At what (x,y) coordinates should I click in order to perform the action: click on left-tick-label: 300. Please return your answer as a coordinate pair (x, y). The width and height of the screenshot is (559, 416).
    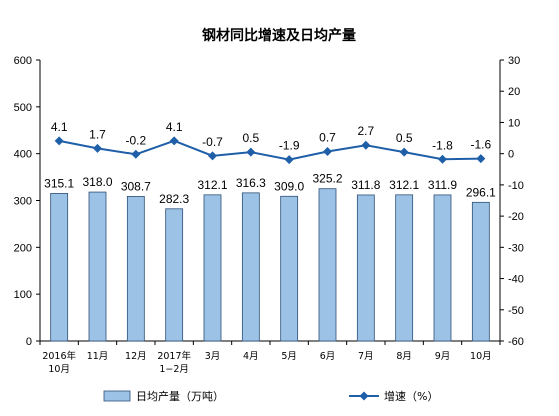
    Looking at the image, I should click on (23, 202).